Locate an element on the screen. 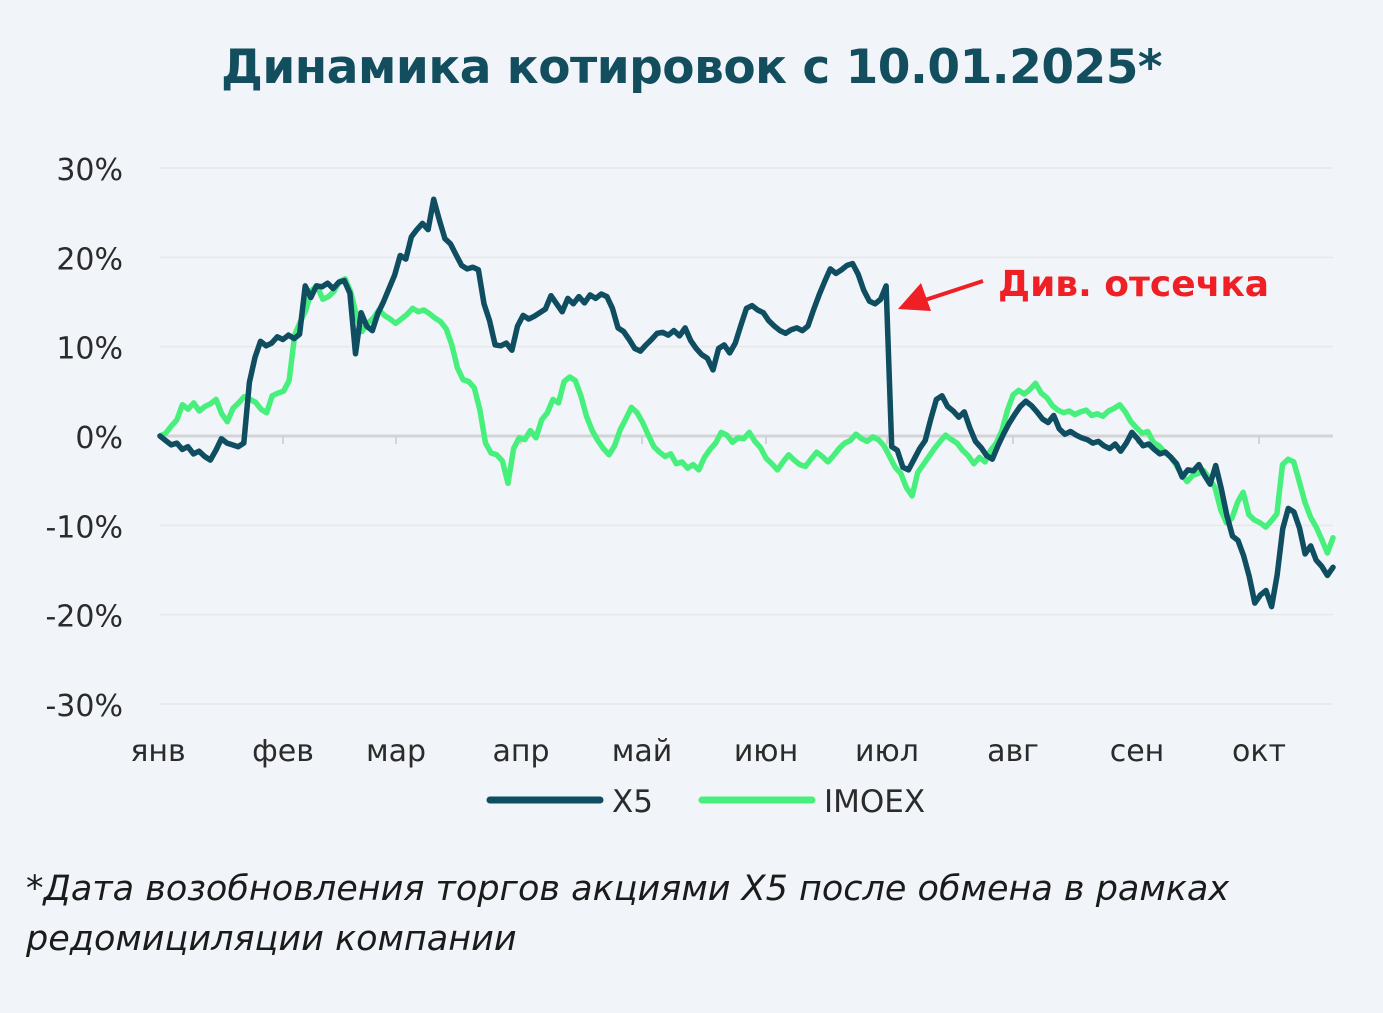 The width and height of the screenshot is (1383, 1013). x-tick-label: мар is located at coordinates (396, 751).